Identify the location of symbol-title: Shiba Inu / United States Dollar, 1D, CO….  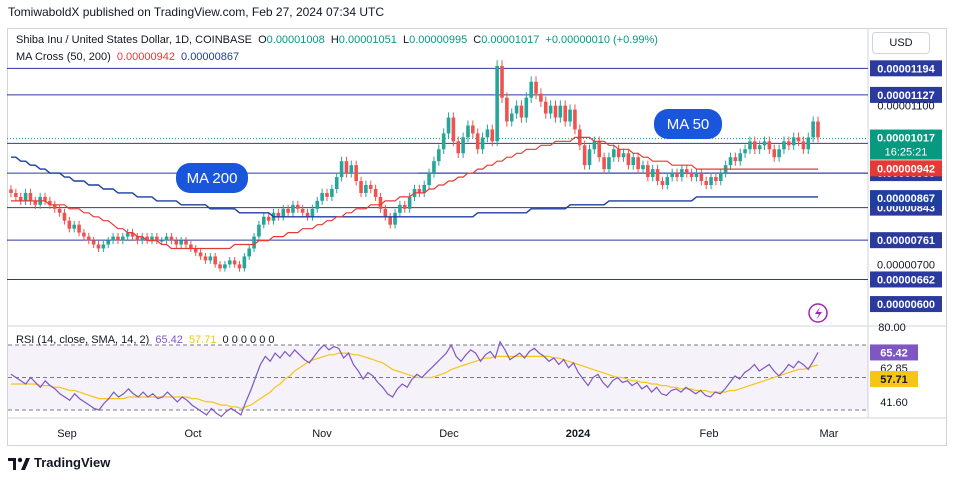
(134, 40).